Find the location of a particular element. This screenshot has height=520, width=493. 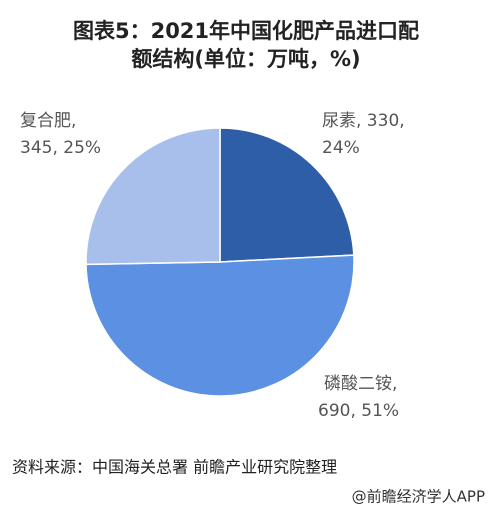

watermark: @前瞻经济学人APP is located at coordinates (418, 497).